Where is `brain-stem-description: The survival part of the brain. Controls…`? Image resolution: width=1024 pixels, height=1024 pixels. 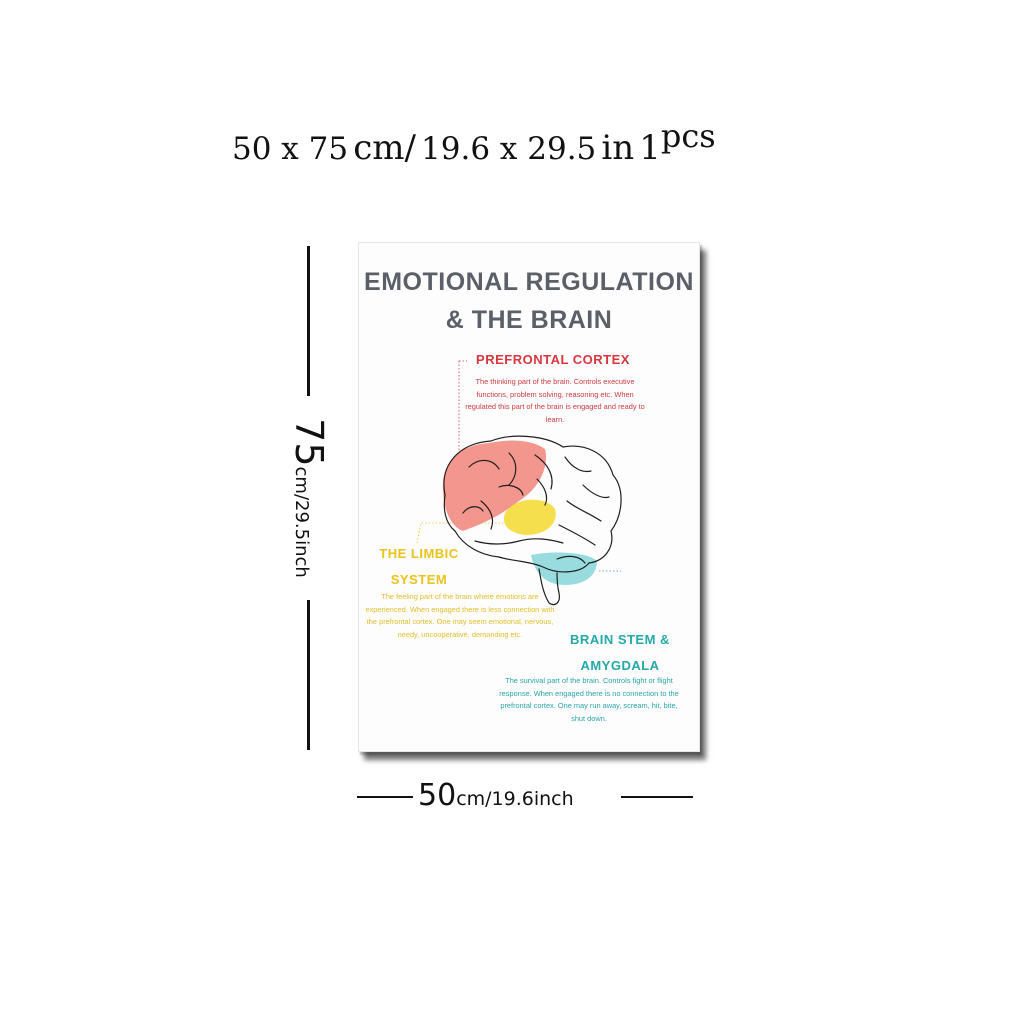
brain-stem-description: The survival part of the brain. Controls… is located at coordinates (589, 699).